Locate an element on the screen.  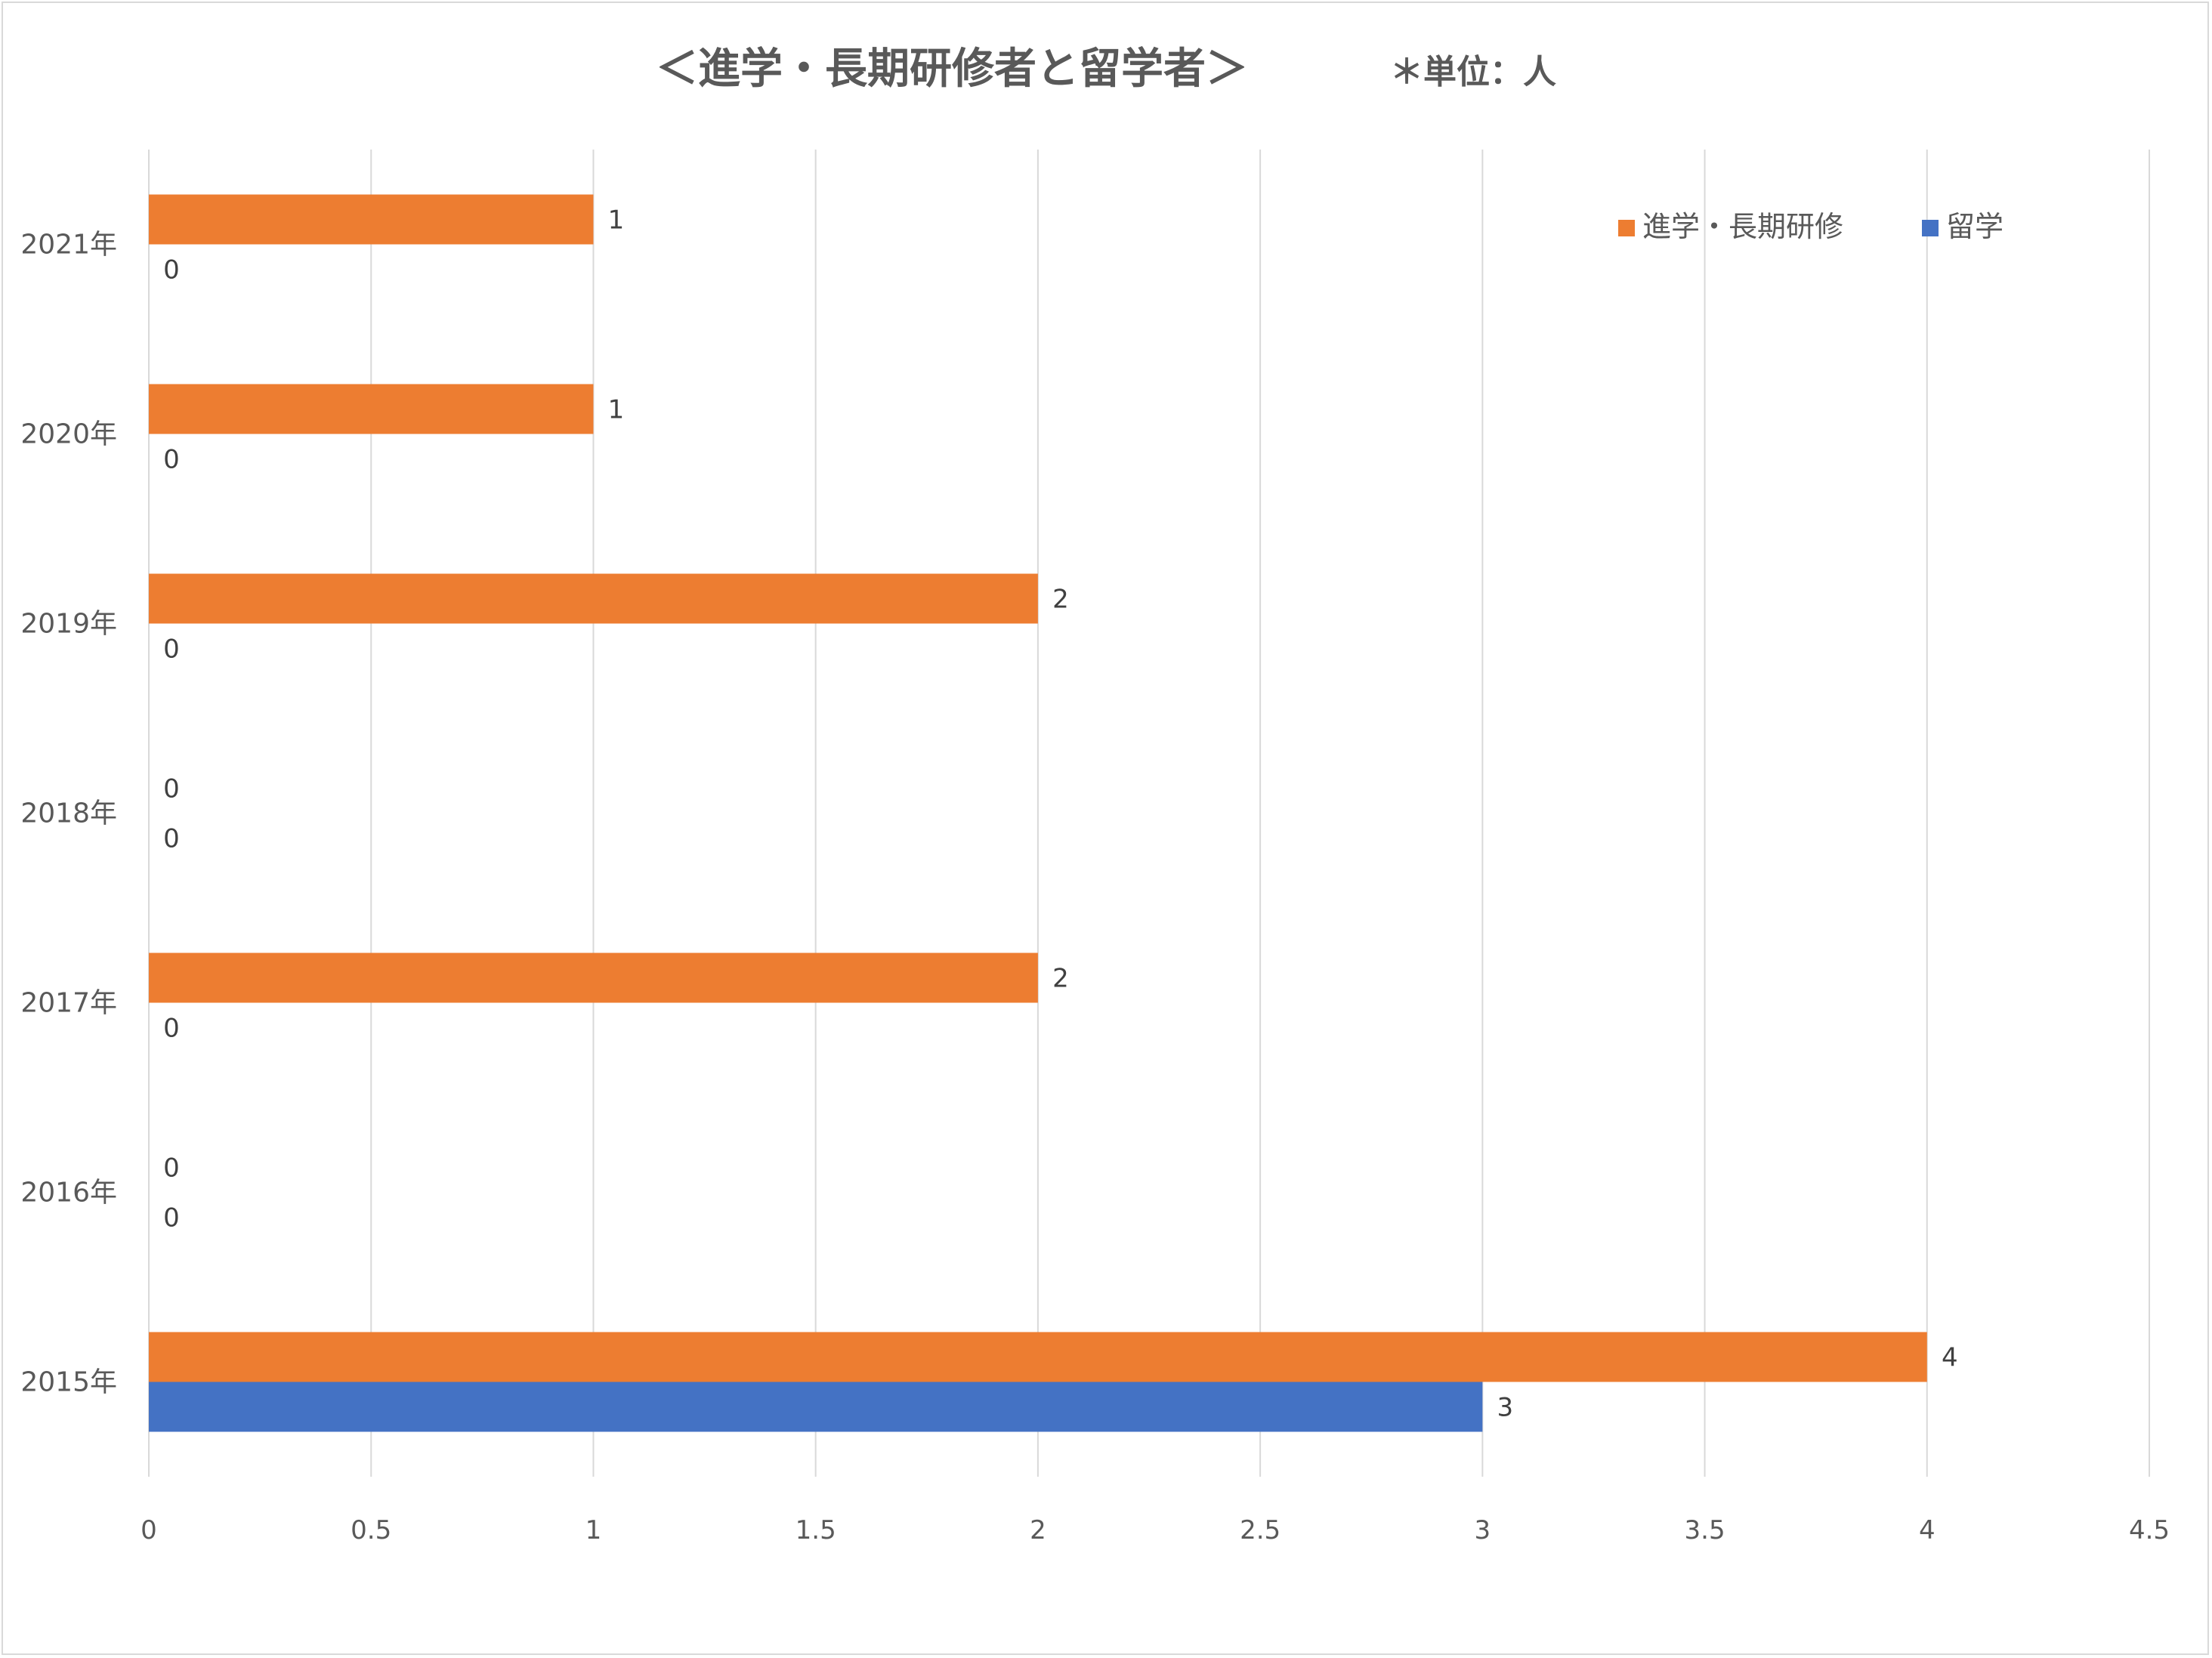
legend: 進学・長期研修 留学 is located at coordinates (1810, 226).